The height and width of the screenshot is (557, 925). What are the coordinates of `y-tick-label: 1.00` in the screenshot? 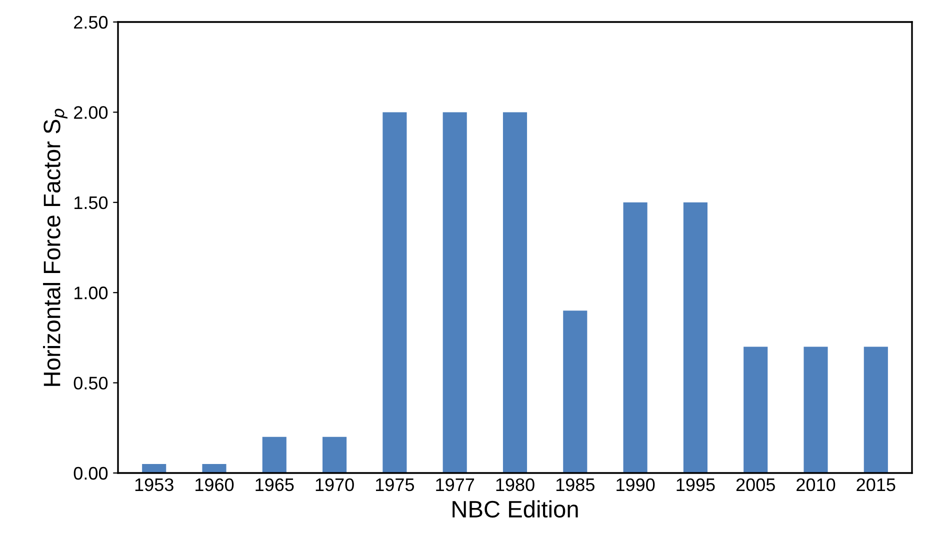 It's located at (91, 293).